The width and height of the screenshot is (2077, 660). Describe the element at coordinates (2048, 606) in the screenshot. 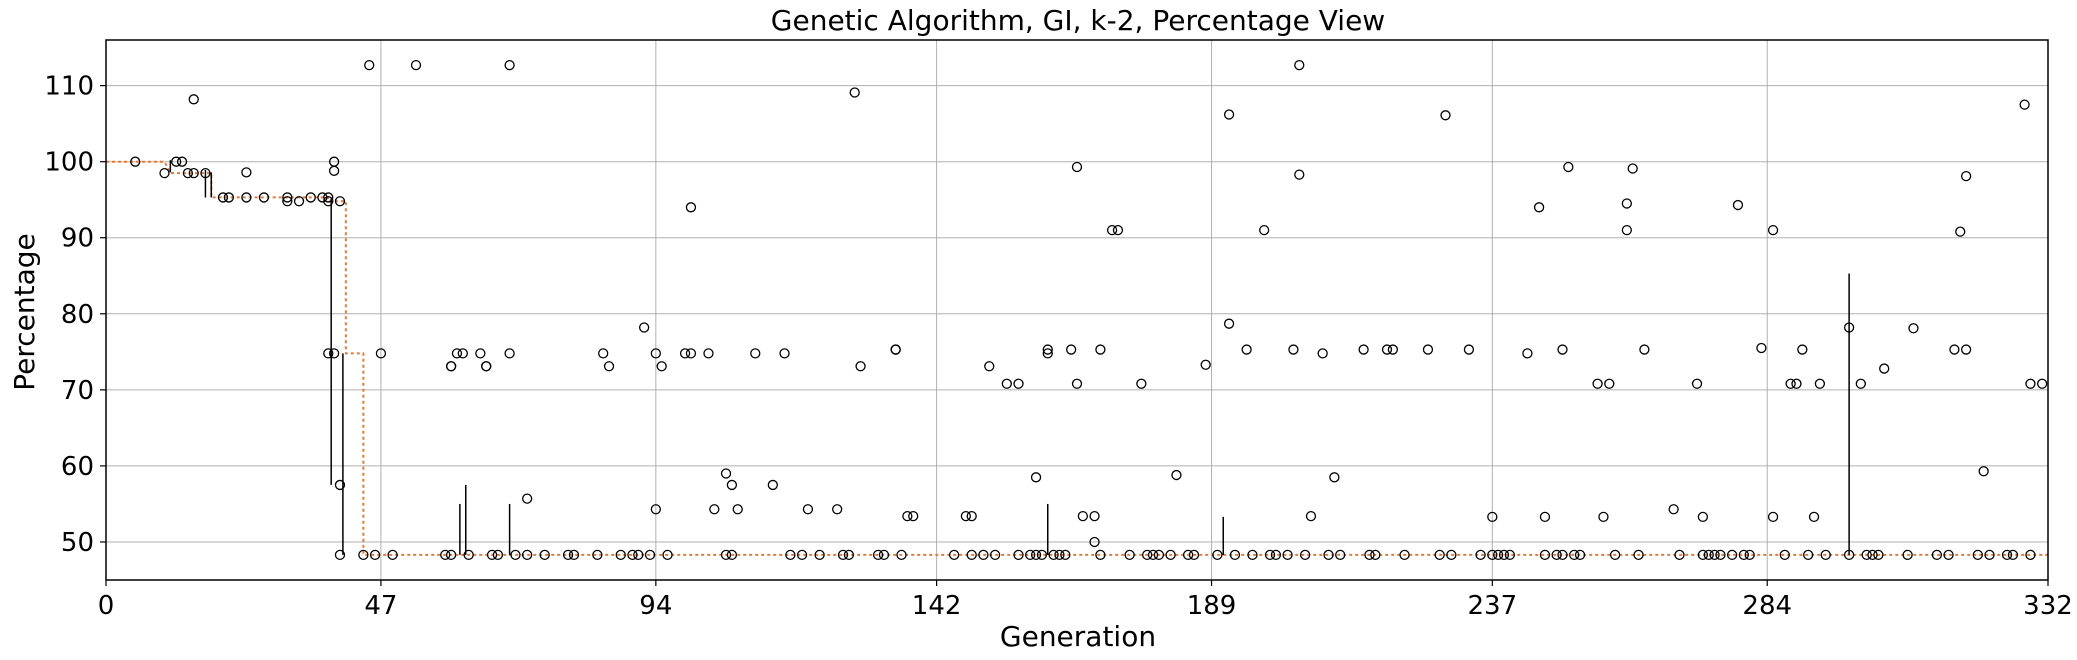

I see `x-tick-label: 332` at that location.